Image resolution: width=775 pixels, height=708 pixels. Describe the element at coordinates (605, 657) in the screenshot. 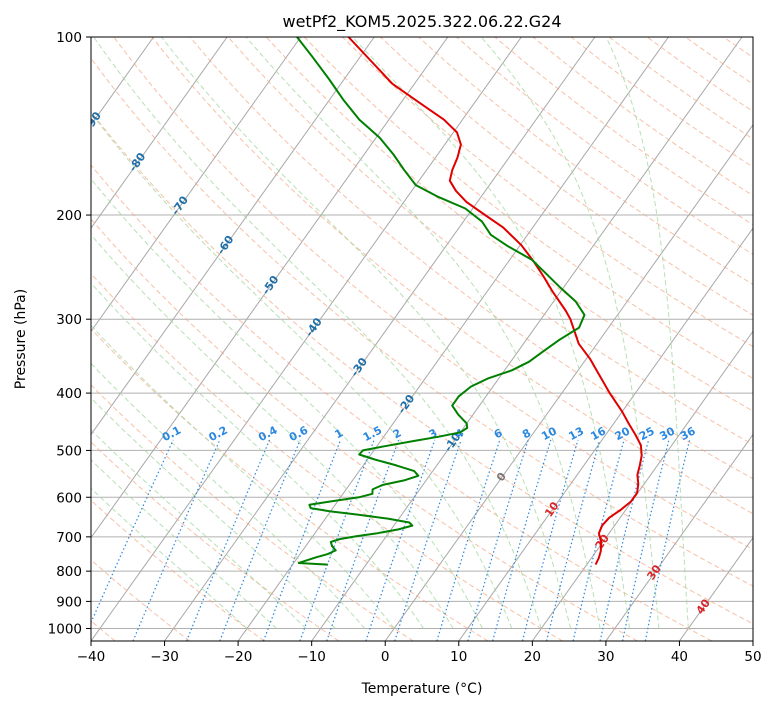

I see `x-tick-label: 30` at that location.